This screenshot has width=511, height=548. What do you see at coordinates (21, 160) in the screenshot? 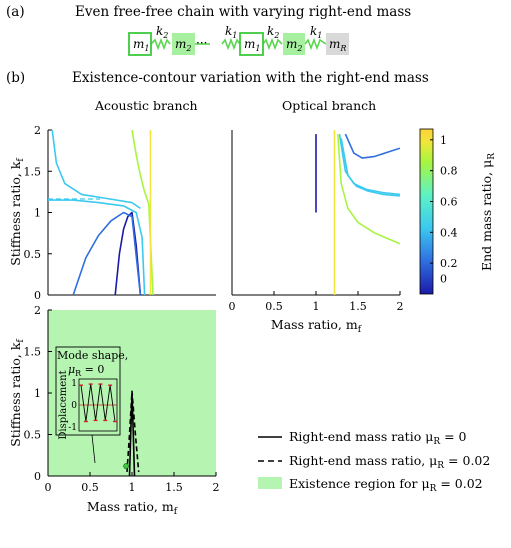
I see `acoustic-ylabel-sub: f` at bounding box center [21, 160].